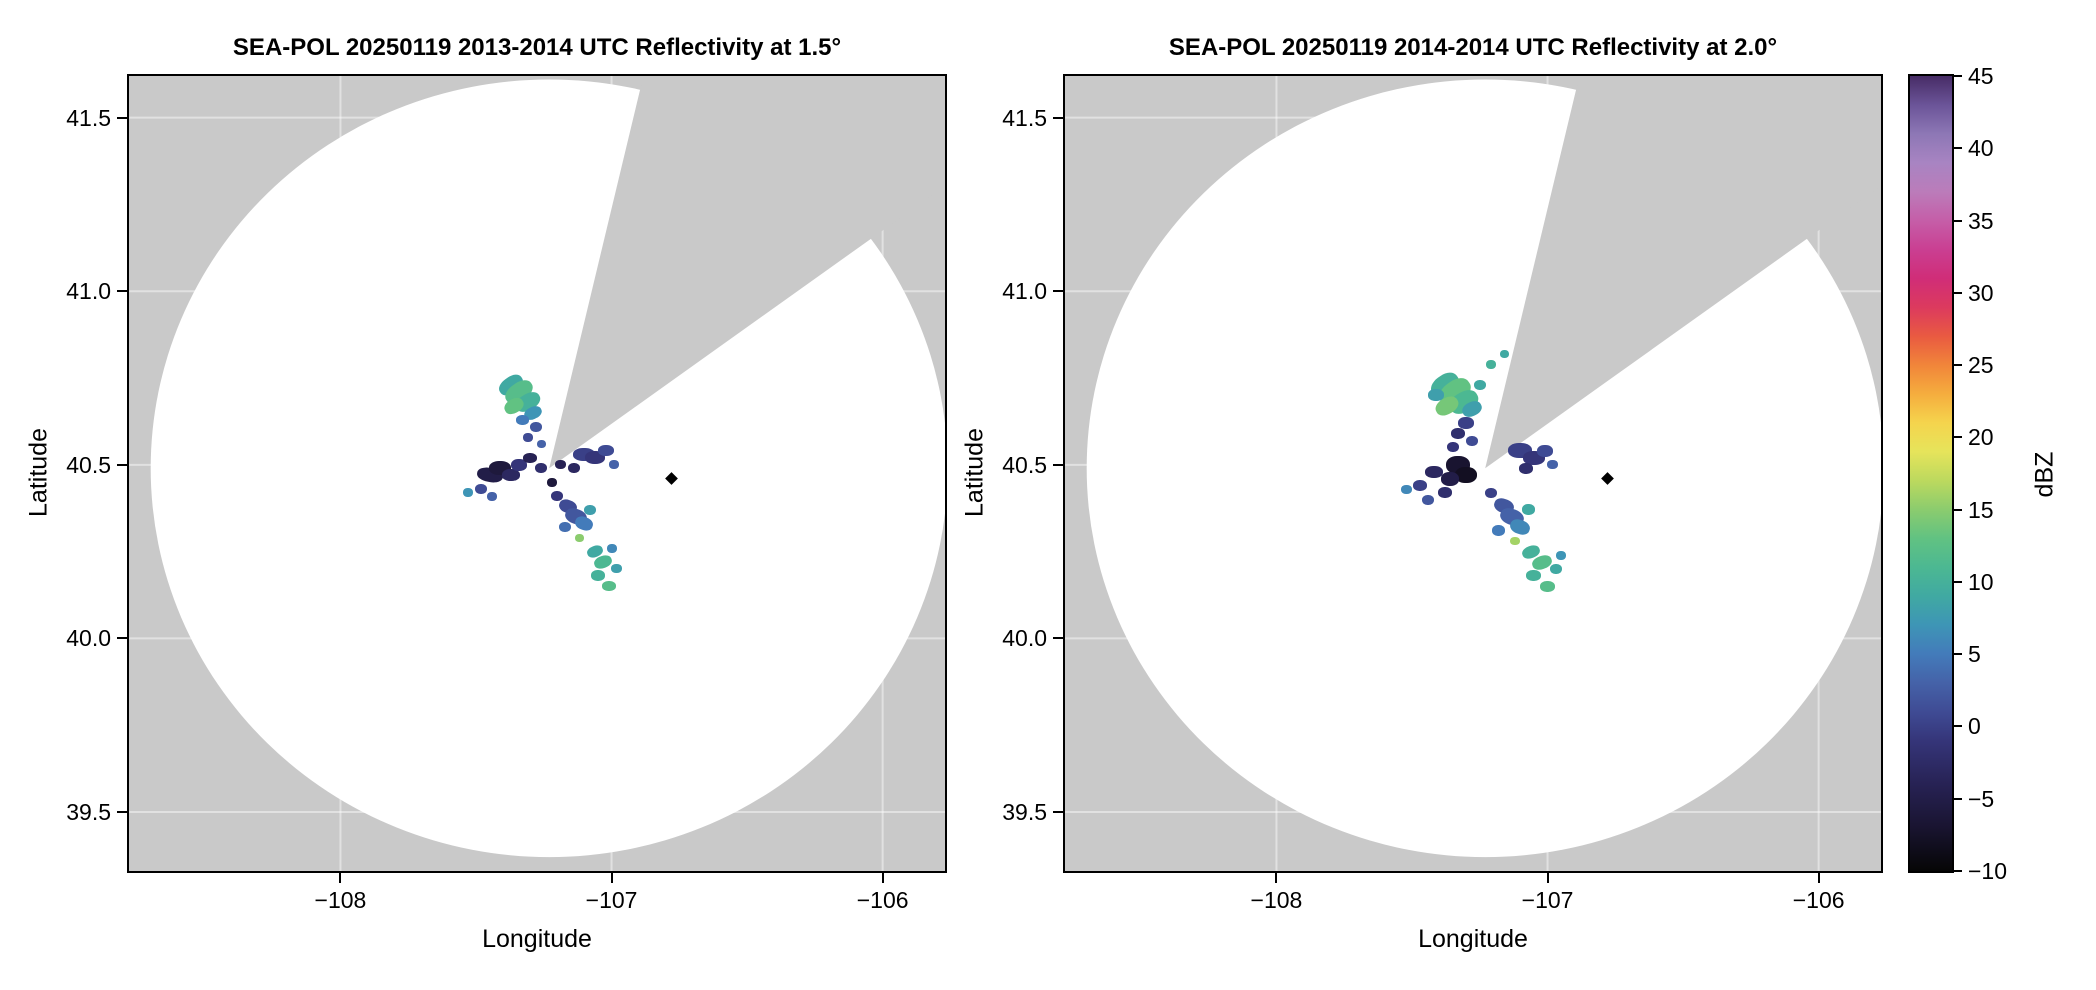 The width and height of the screenshot is (2096, 990). Describe the element at coordinates (1024, 638) in the screenshot. I see `y-tick-label: 40.0` at that location.